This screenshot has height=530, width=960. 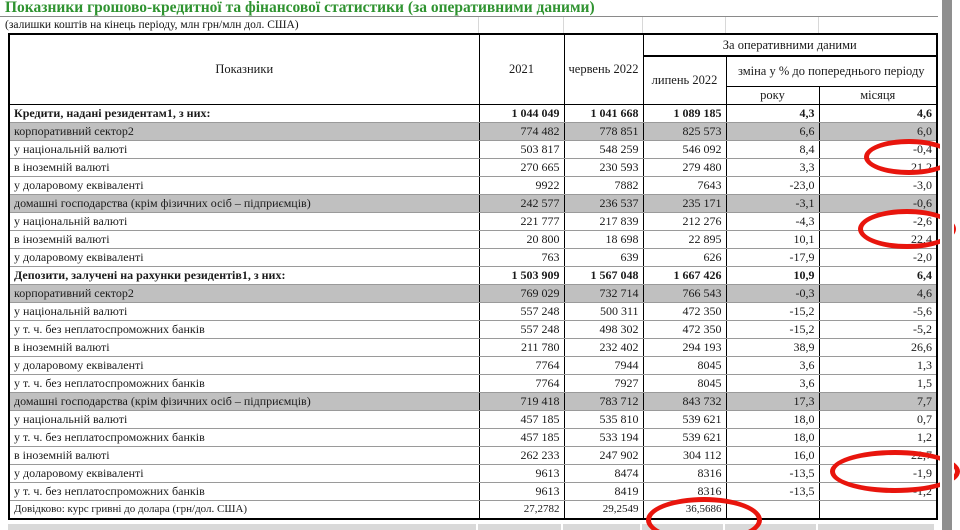 I want to click on value-2021: 557 248, so click(x=521, y=311).